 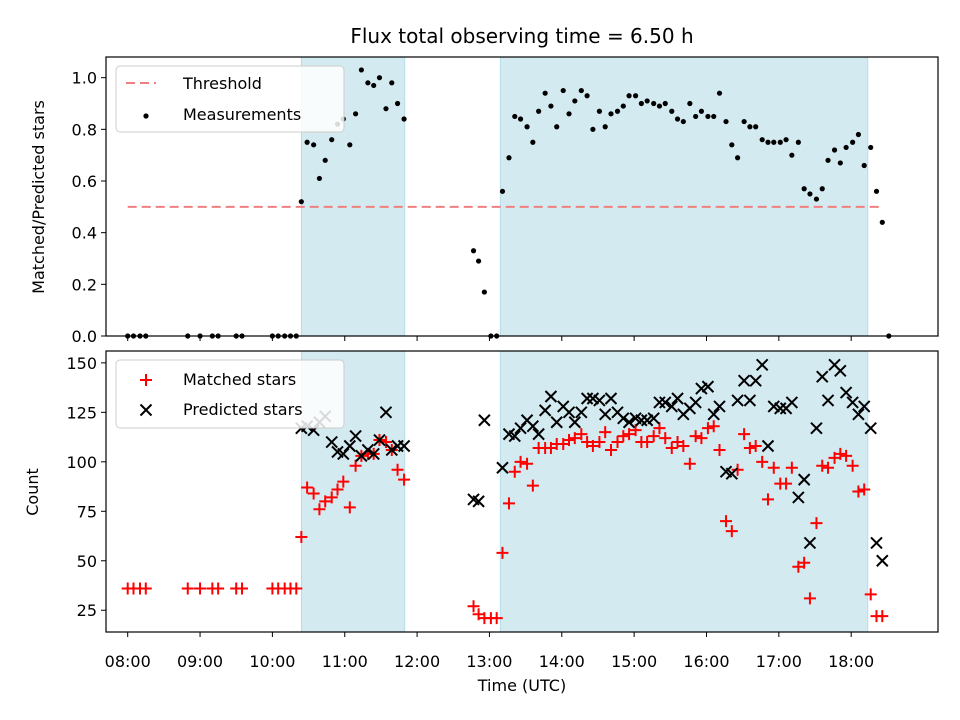 I want to click on x-tick-label: 11:00, so click(x=345, y=661).